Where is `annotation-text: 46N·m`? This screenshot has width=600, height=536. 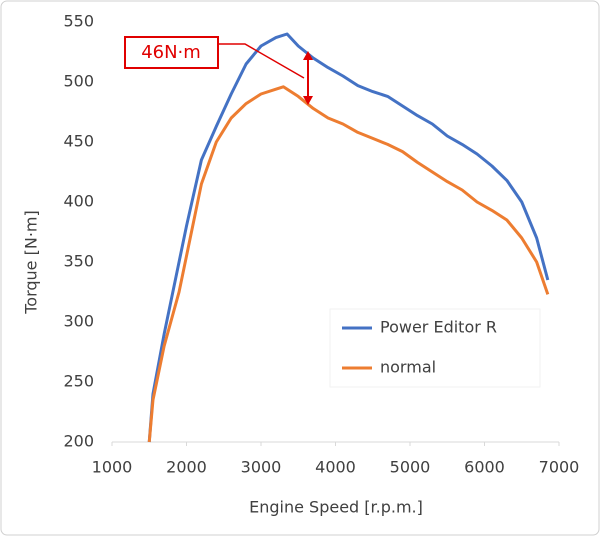 annotation-text: 46N·m is located at coordinates (171, 52).